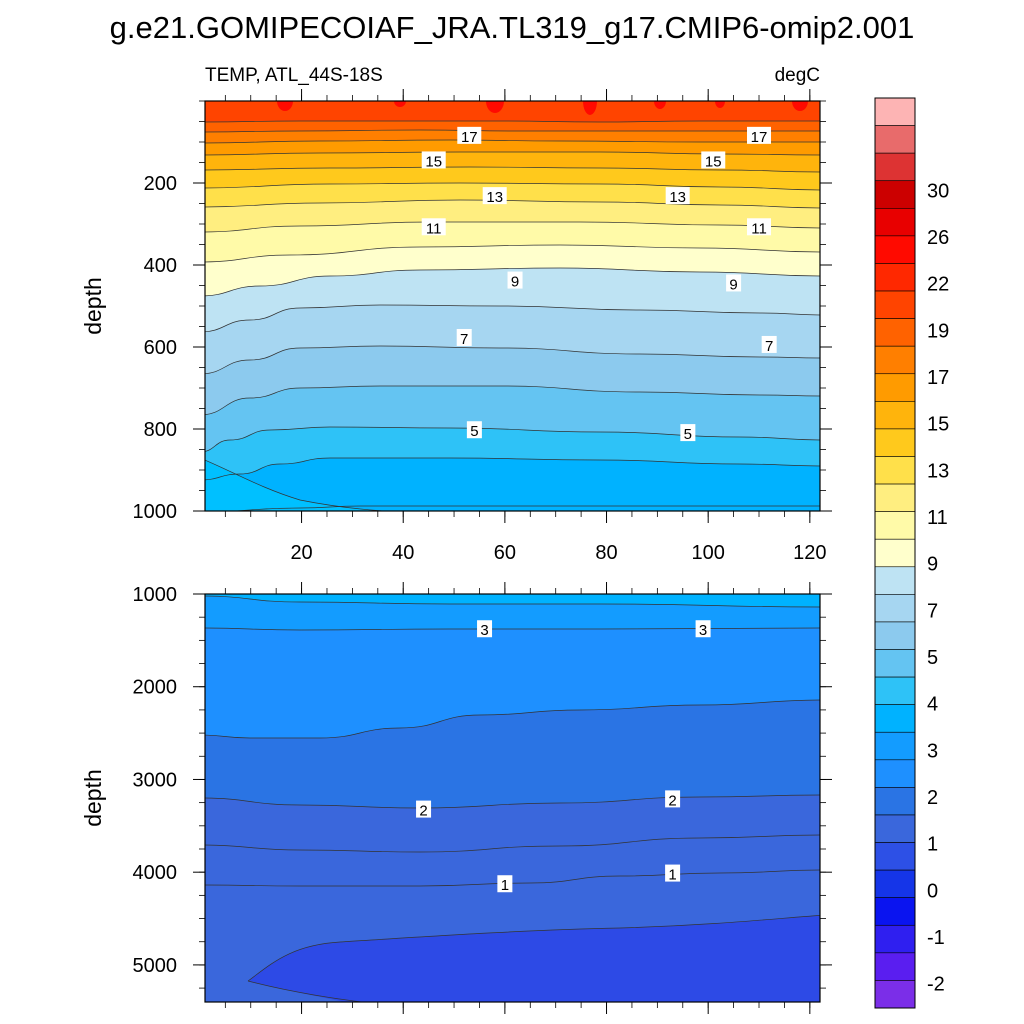 Image resolution: width=1024 pixels, height=1024 pixels. I want to click on top-contour-label-2: 15, so click(433, 161).